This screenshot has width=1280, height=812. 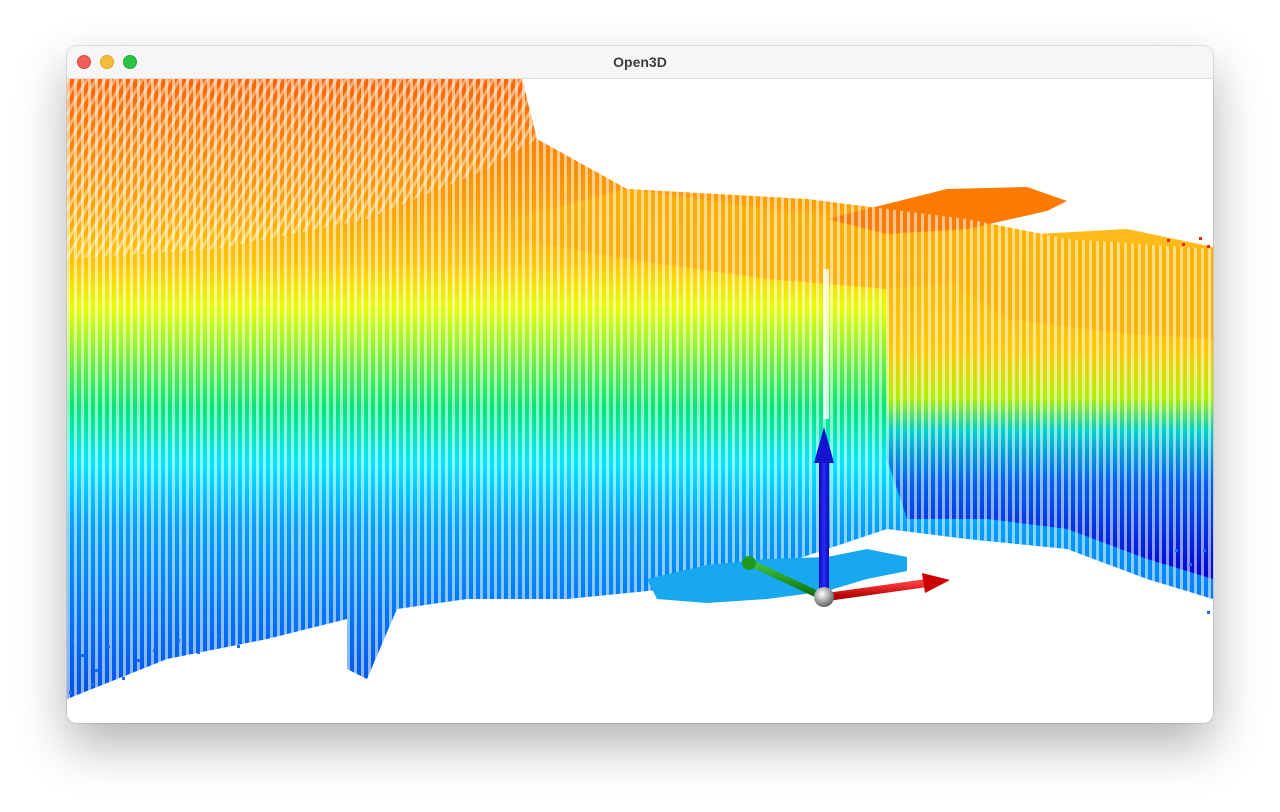 I want to click on x-axis-arrowhead, so click(x=936, y=583).